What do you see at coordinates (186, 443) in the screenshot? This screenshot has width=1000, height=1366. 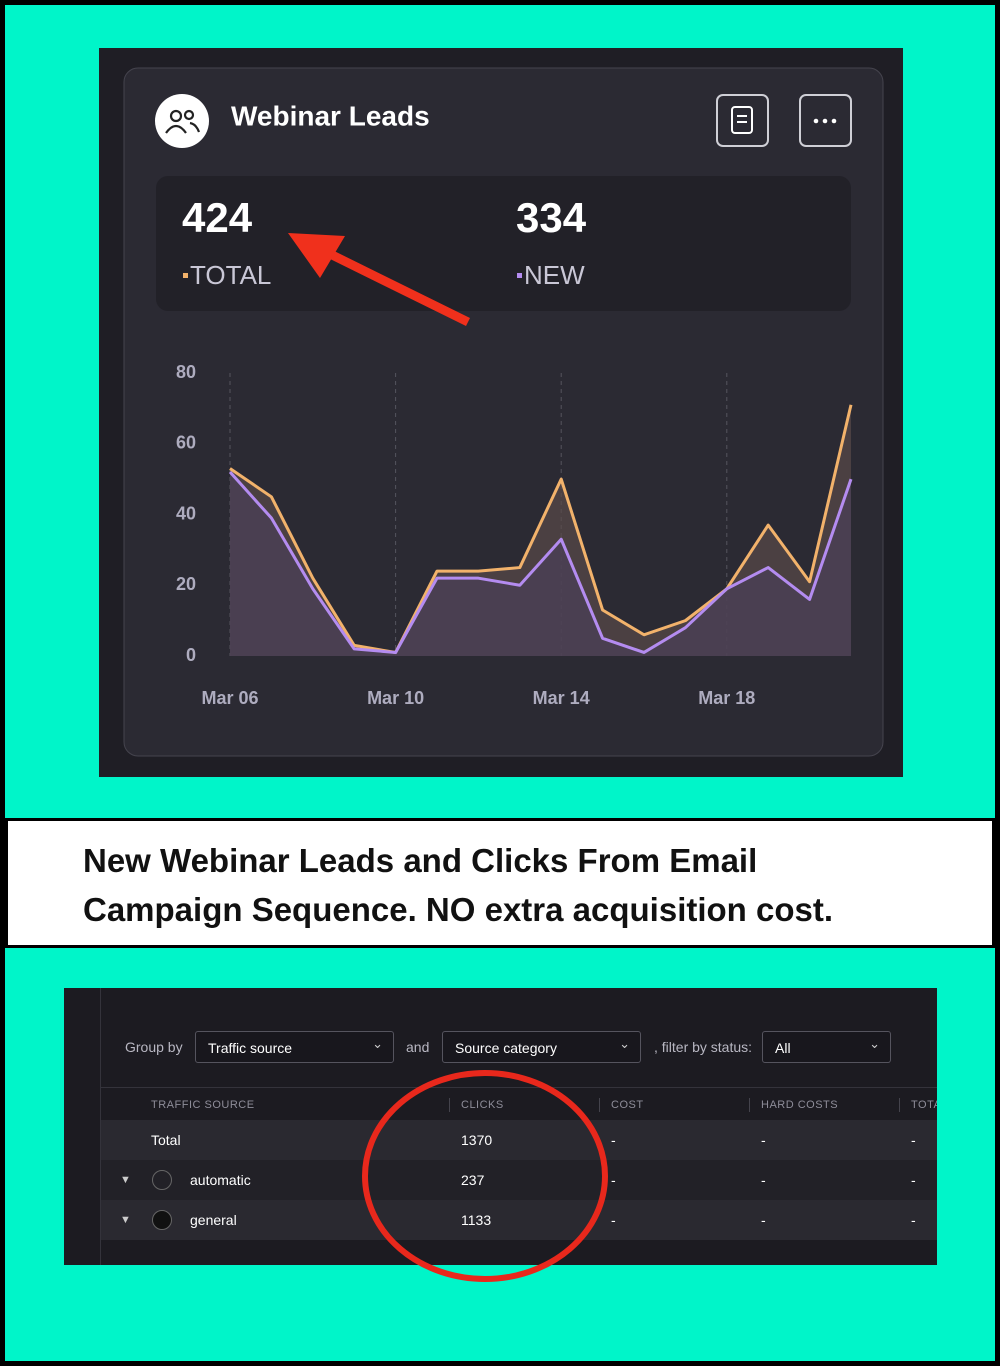 I see `y-tick-label: 60` at bounding box center [186, 443].